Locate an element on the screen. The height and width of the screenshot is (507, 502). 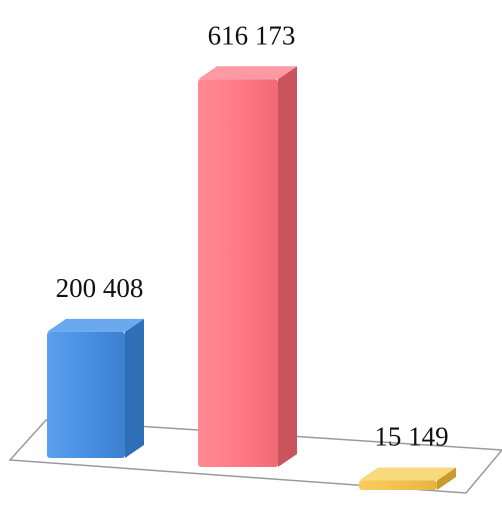
data-label-0: 200 408 is located at coordinates (100, 288).